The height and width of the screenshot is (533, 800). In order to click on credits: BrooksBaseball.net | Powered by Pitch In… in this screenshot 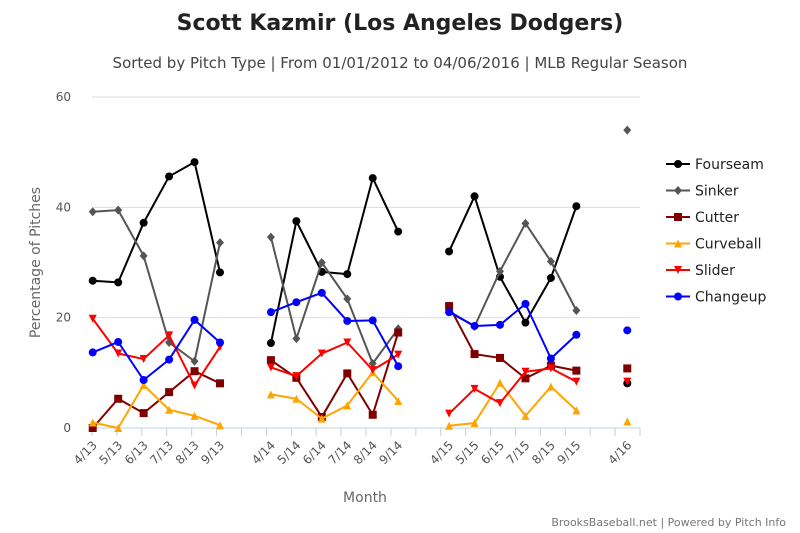, I will do `click(668, 522)`.